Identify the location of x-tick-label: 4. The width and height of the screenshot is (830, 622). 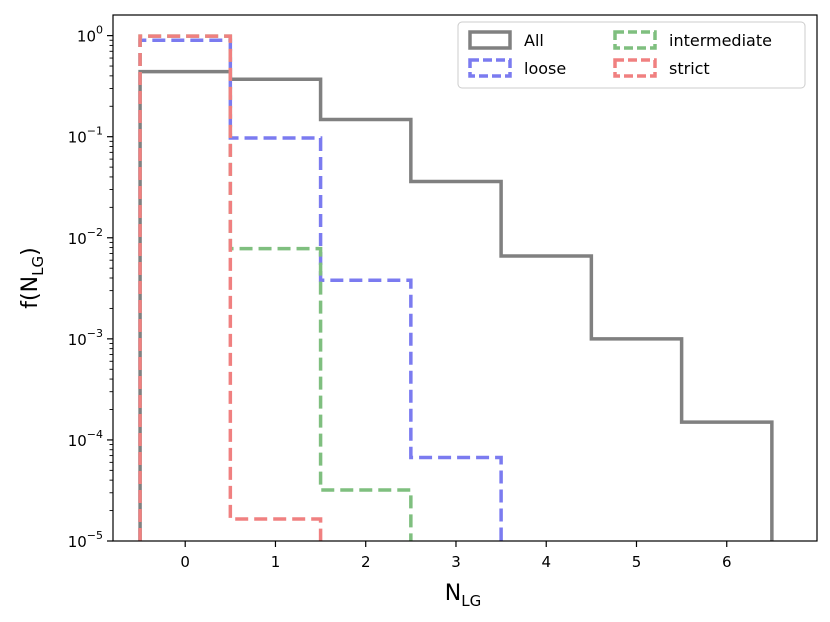
(546, 562).